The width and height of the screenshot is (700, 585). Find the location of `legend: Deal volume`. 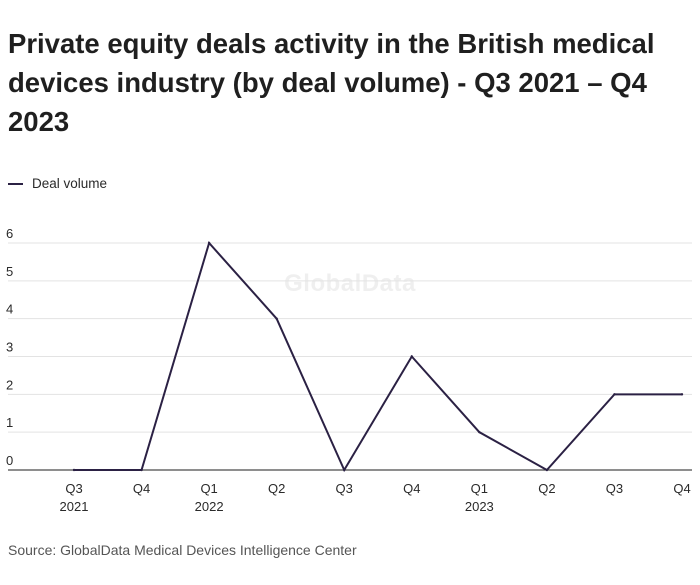

legend: Deal volume is located at coordinates (57, 183).